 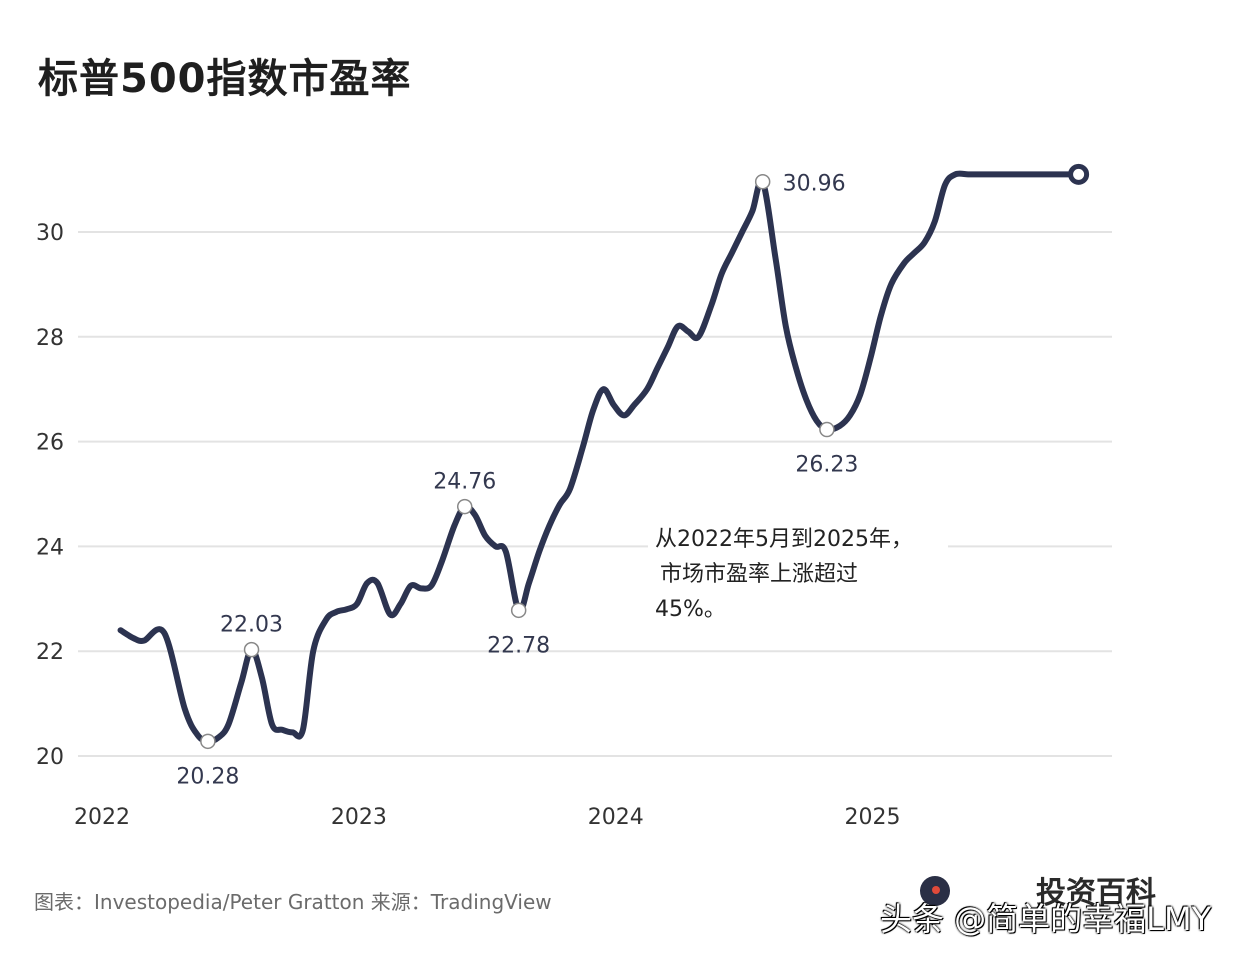 What do you see at coordinates (784, 539) in the screenshot?
I see `annotation-line: 从2022年5月到2025年，` at bounding box center [784, 539].